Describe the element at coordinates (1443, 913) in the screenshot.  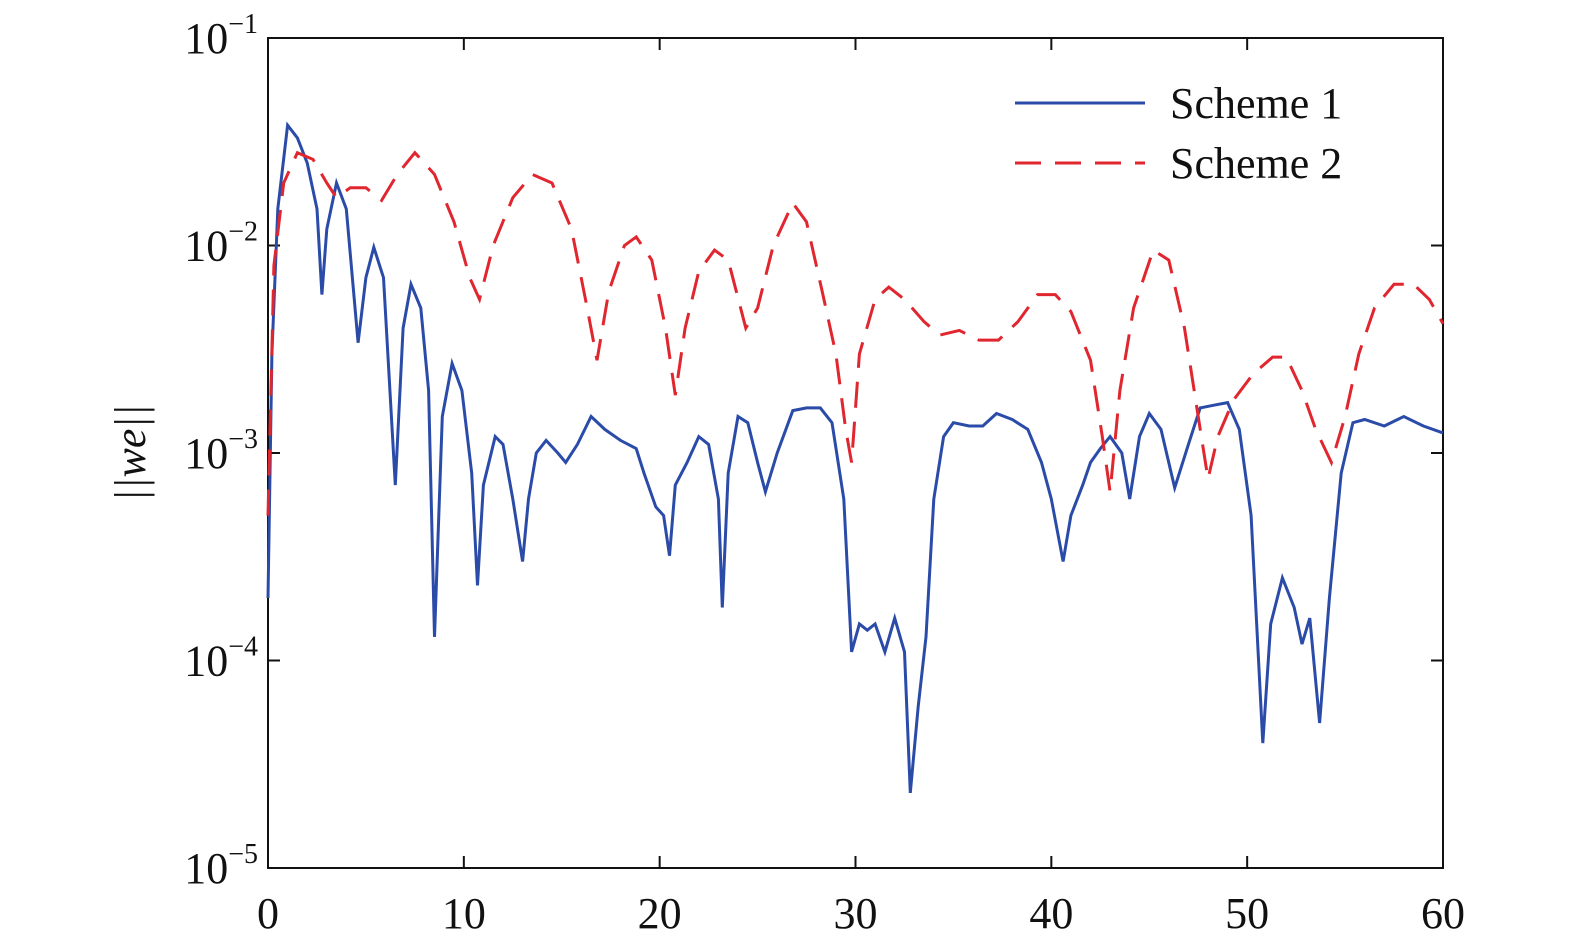
I see `x-tick-label: 60` at that location.